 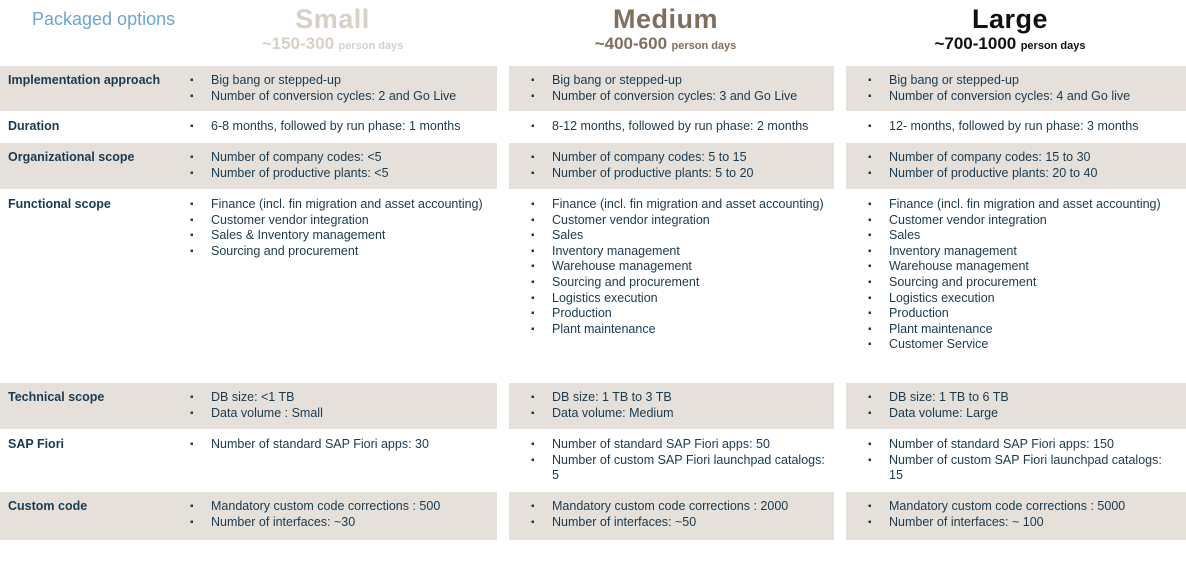 What do you see at coordinates (678, 445) in the screenshot?
I see `bullet-item: Number of standard SAP Fiori apps: 50` at bounding box center [678, 445].